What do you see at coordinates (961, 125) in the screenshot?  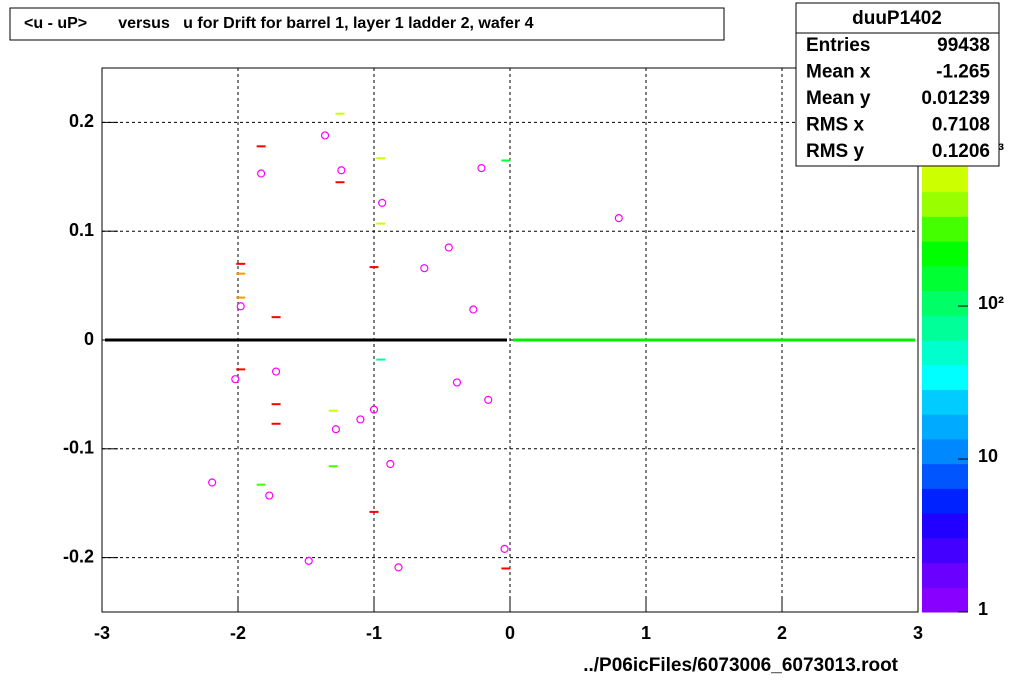 I see `stats-value: 0.7108` at bounding box center [961, 125].